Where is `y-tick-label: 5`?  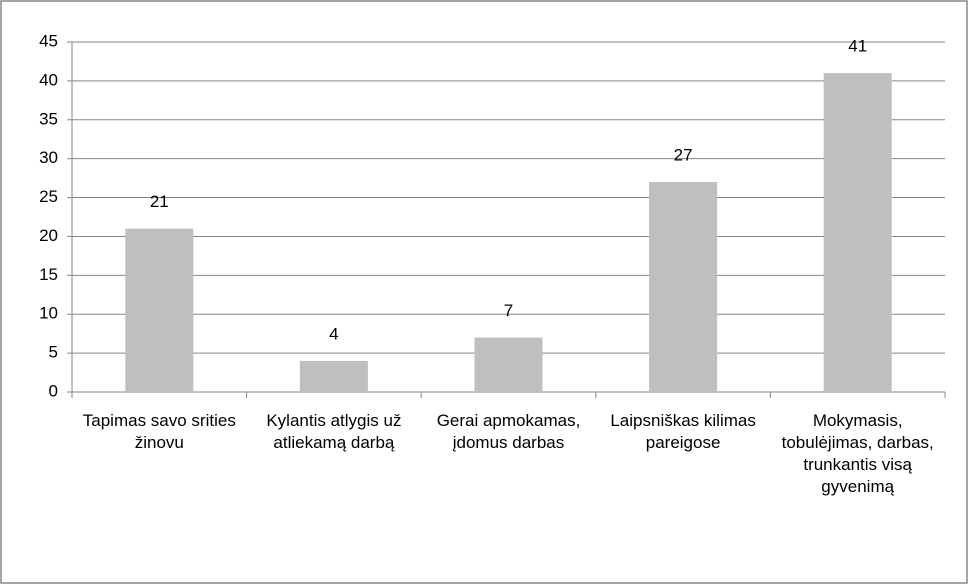 y-tick-label: 5 is located at coordinates (53, 352).